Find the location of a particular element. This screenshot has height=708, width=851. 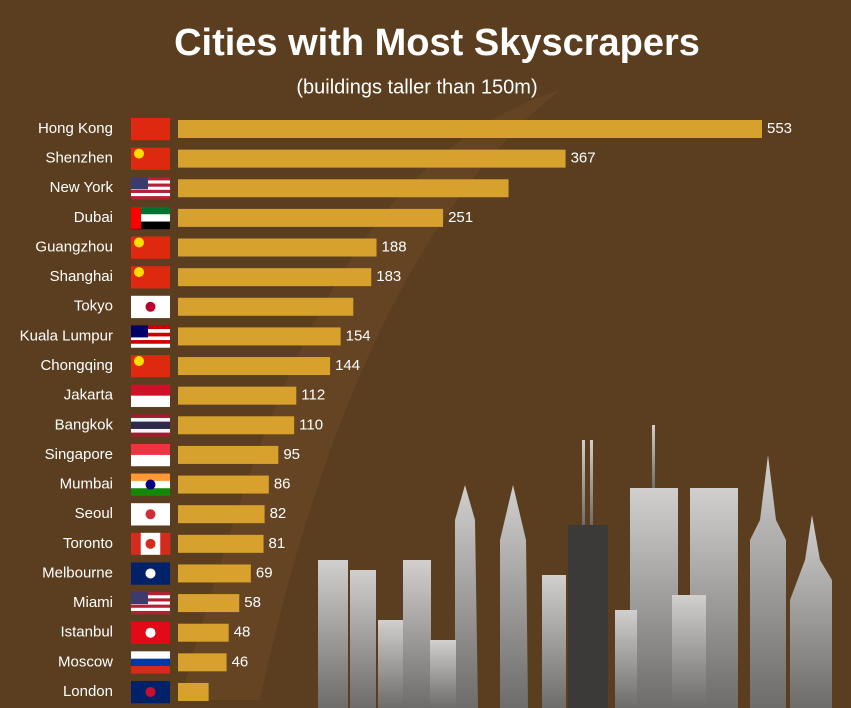

value-label: 188 is located at coordinates (394, 246).